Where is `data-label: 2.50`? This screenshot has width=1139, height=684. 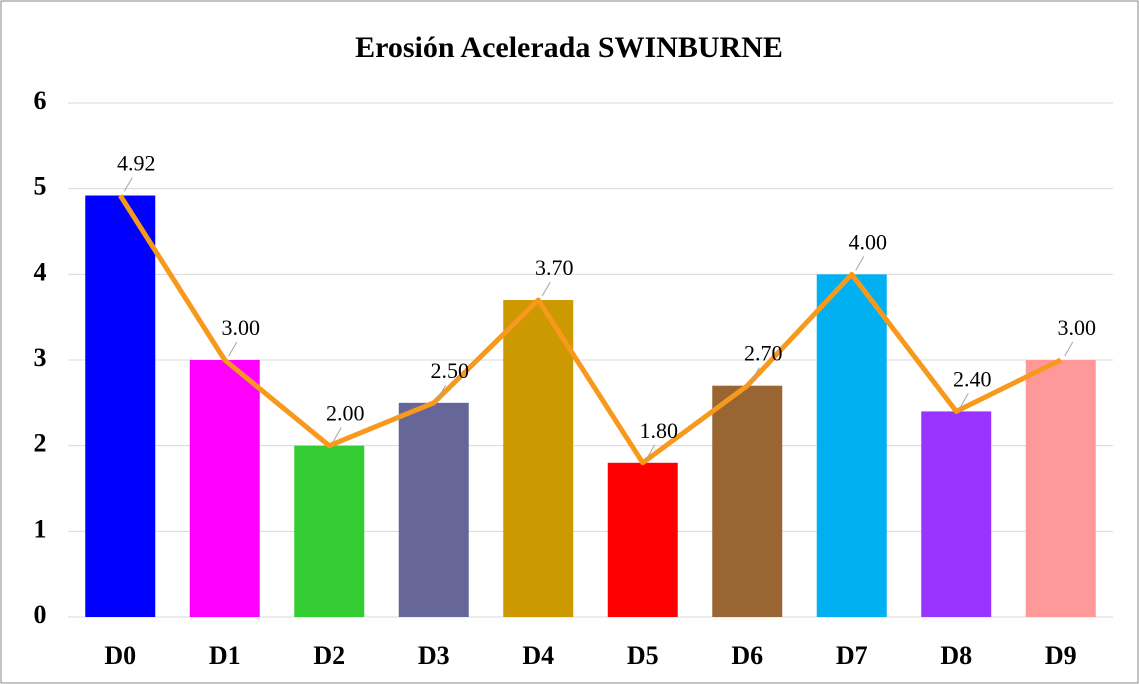 data-label: 2.50 is located at coordinates (450, 370).